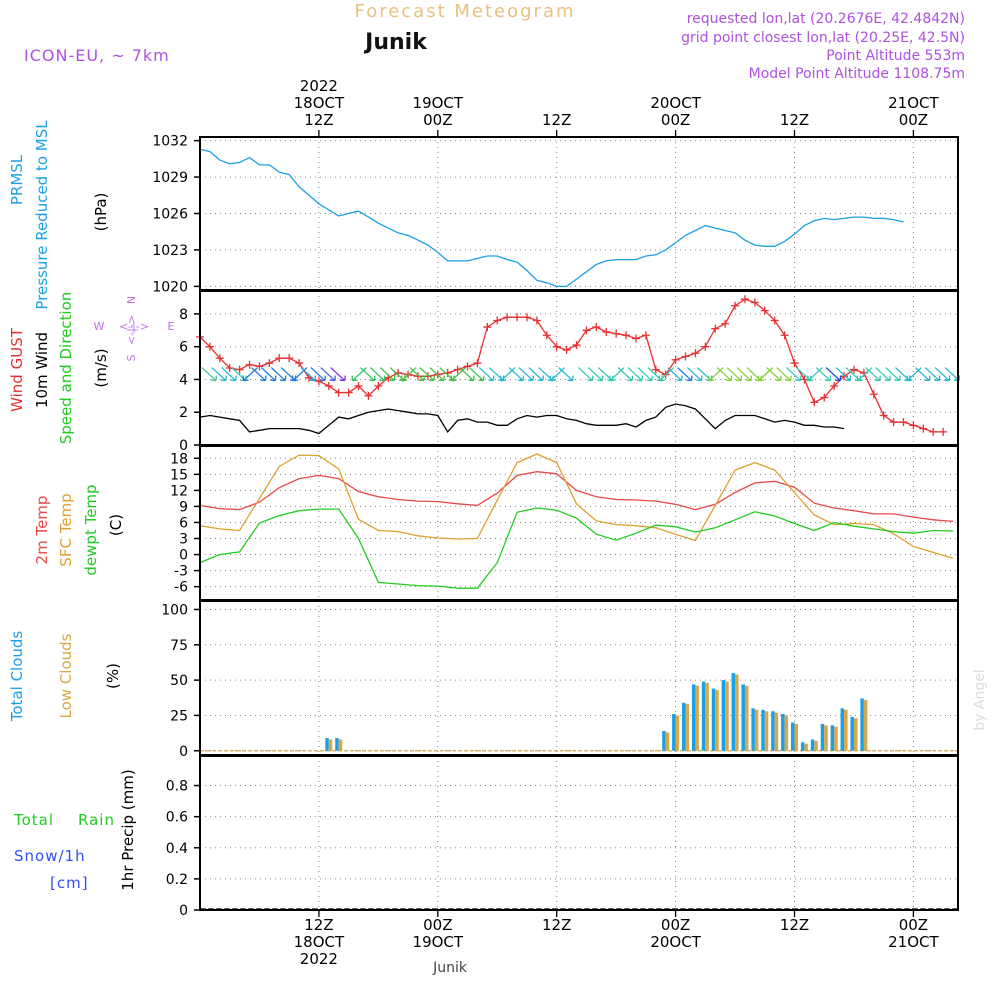 The width and height of the screenshot is (1000, 1000). Describe the element at coordinates (17, 179) in the screenshot. I see `axis-label: PRMSL` at that location.